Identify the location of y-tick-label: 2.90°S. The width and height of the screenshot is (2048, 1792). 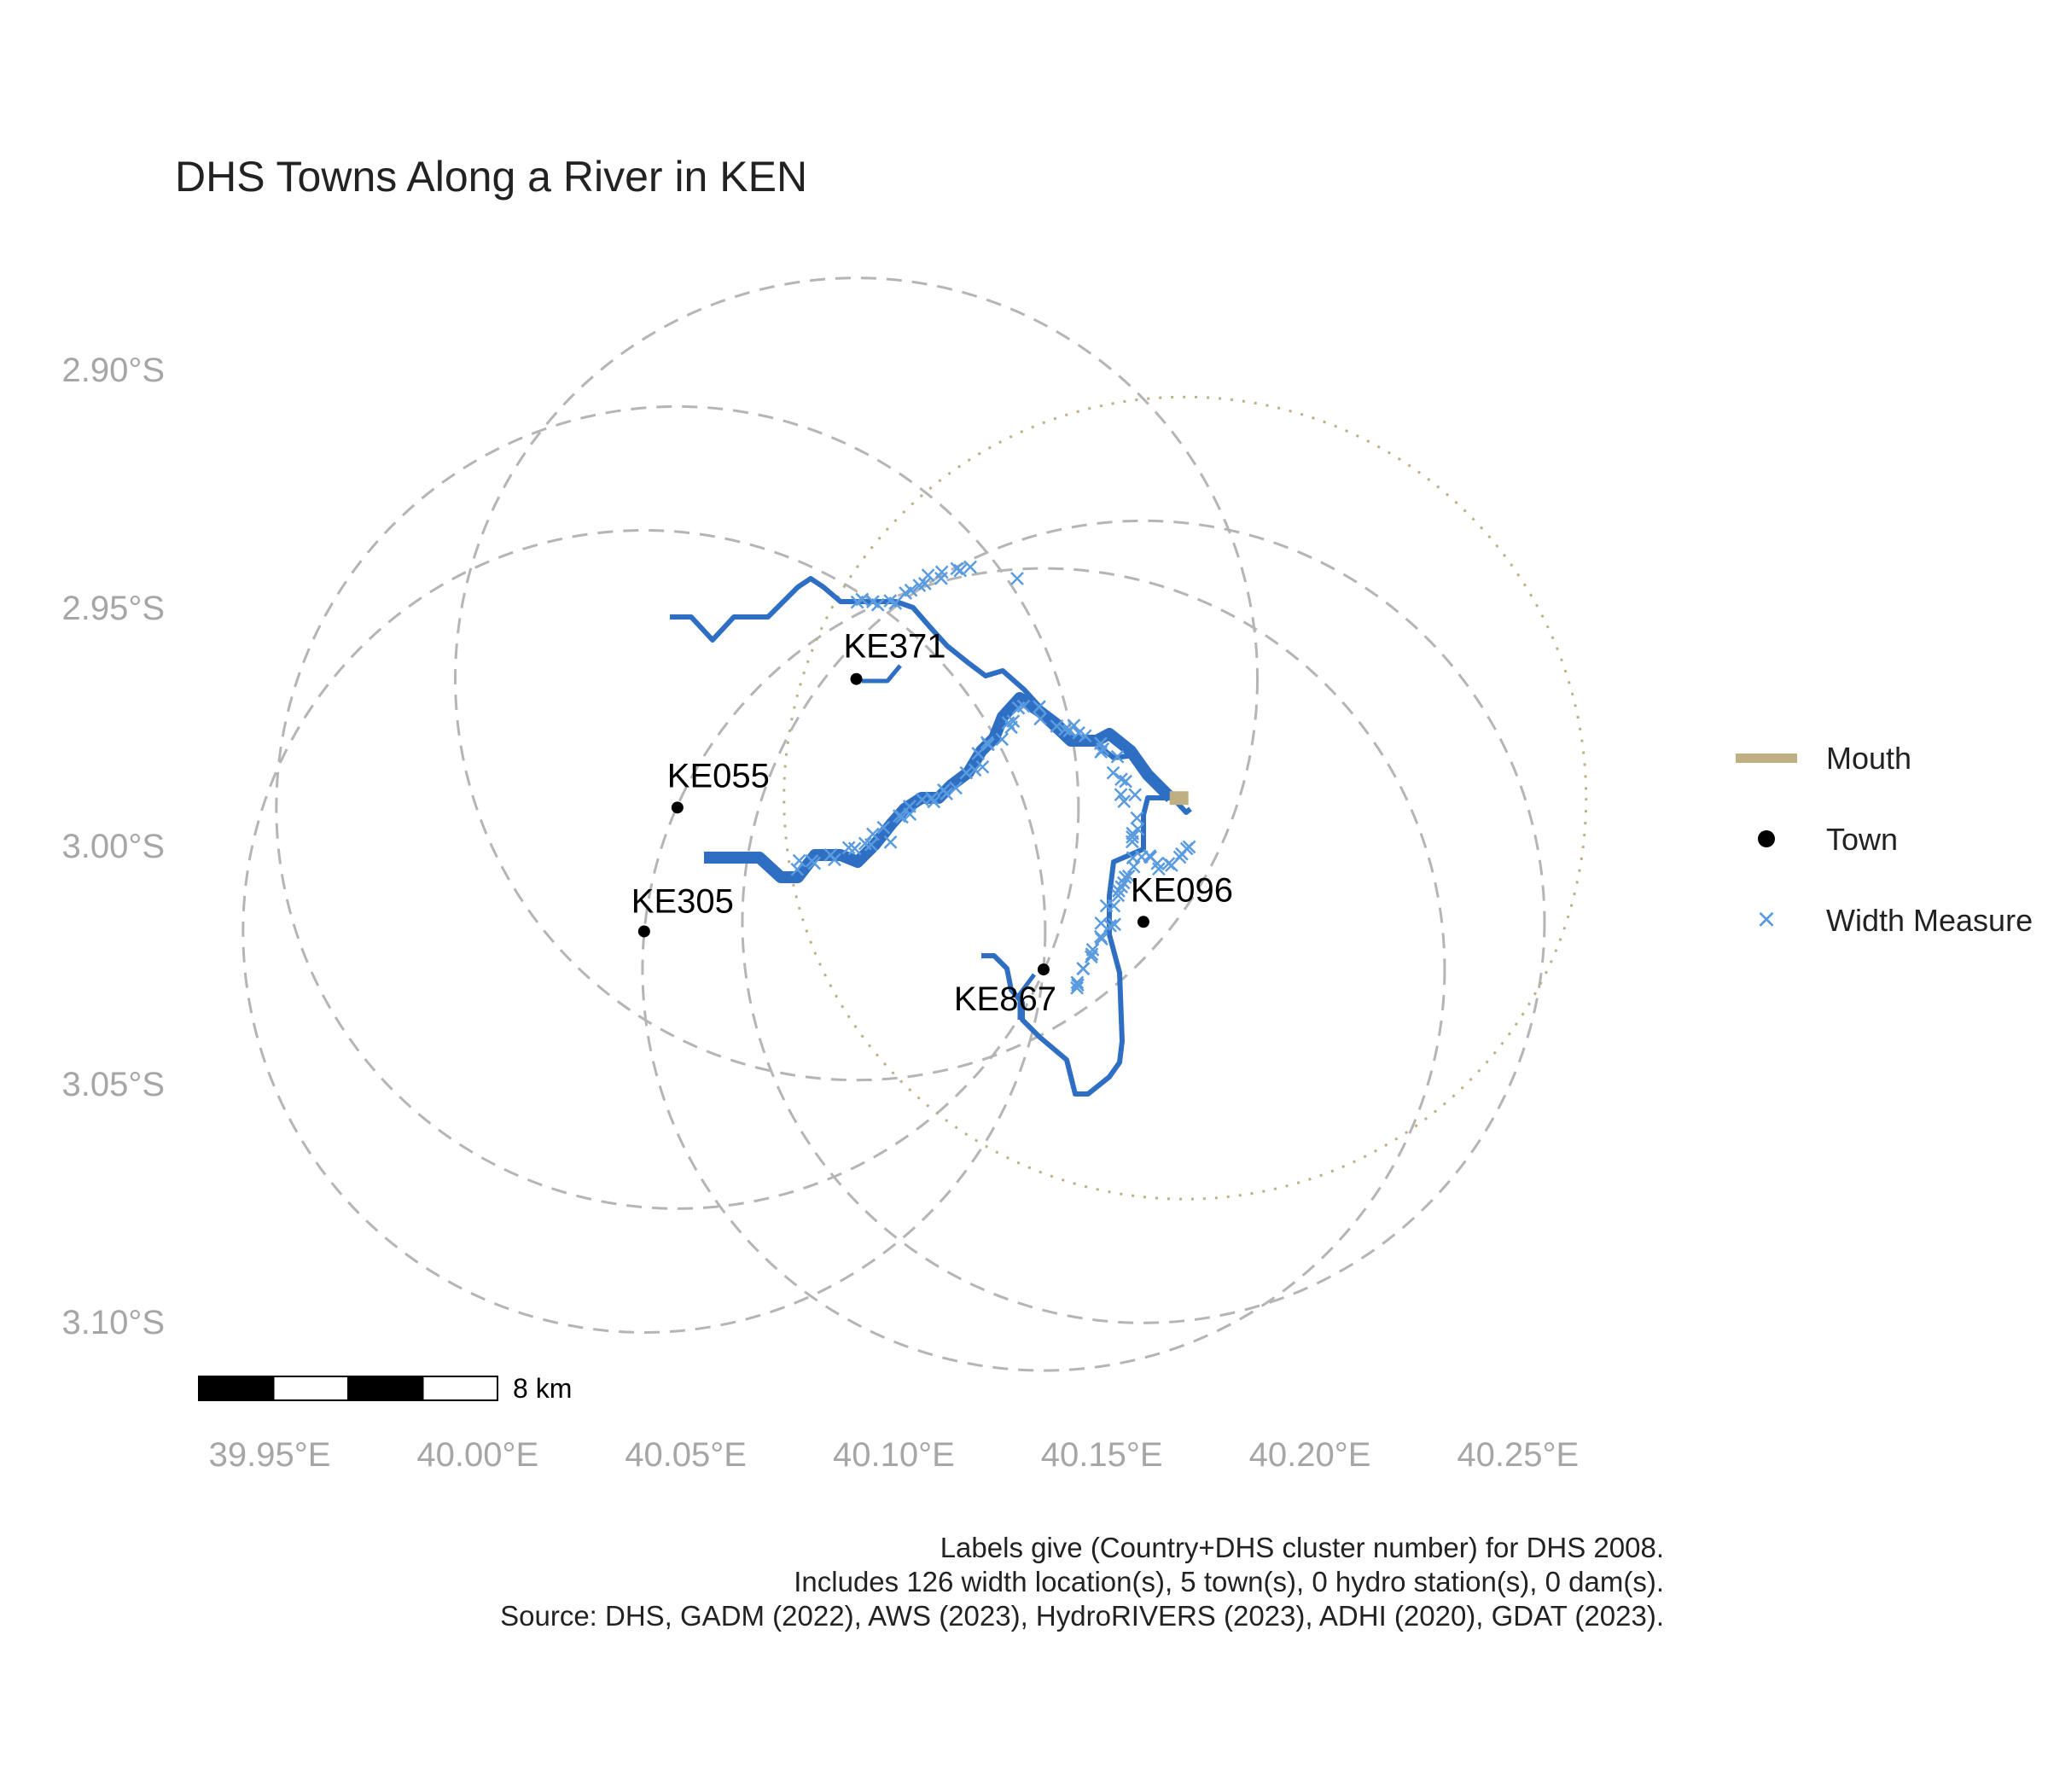
(113, 370).